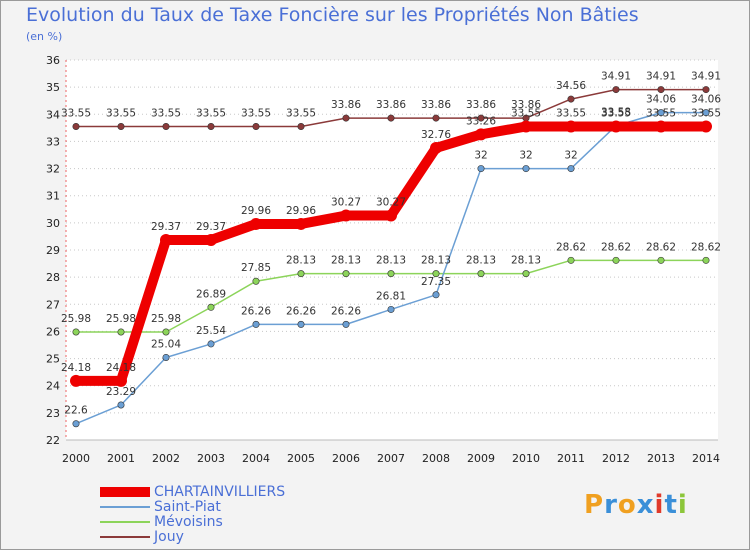 This screenshot has width=750, height=550. Describe the element at coordinates (53, 359) in the screenshot. I see `y-tick-label: 25` at that location.